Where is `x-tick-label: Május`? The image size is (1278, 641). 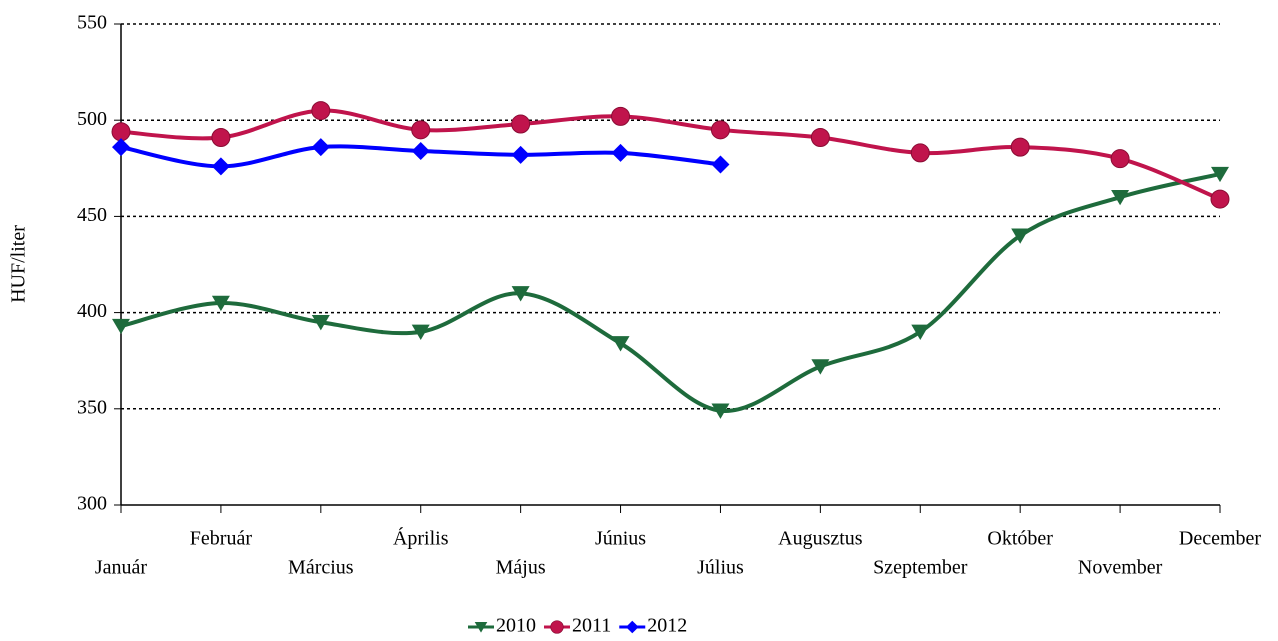
x-tick-label: Május is located at coordinates (521, 568).